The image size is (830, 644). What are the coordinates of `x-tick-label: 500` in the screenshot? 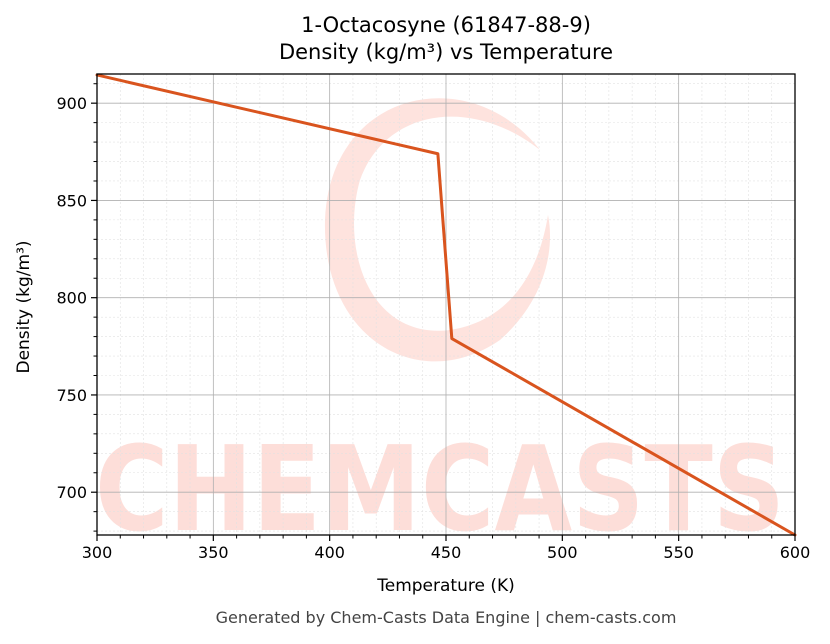 It's located at (562, 552).